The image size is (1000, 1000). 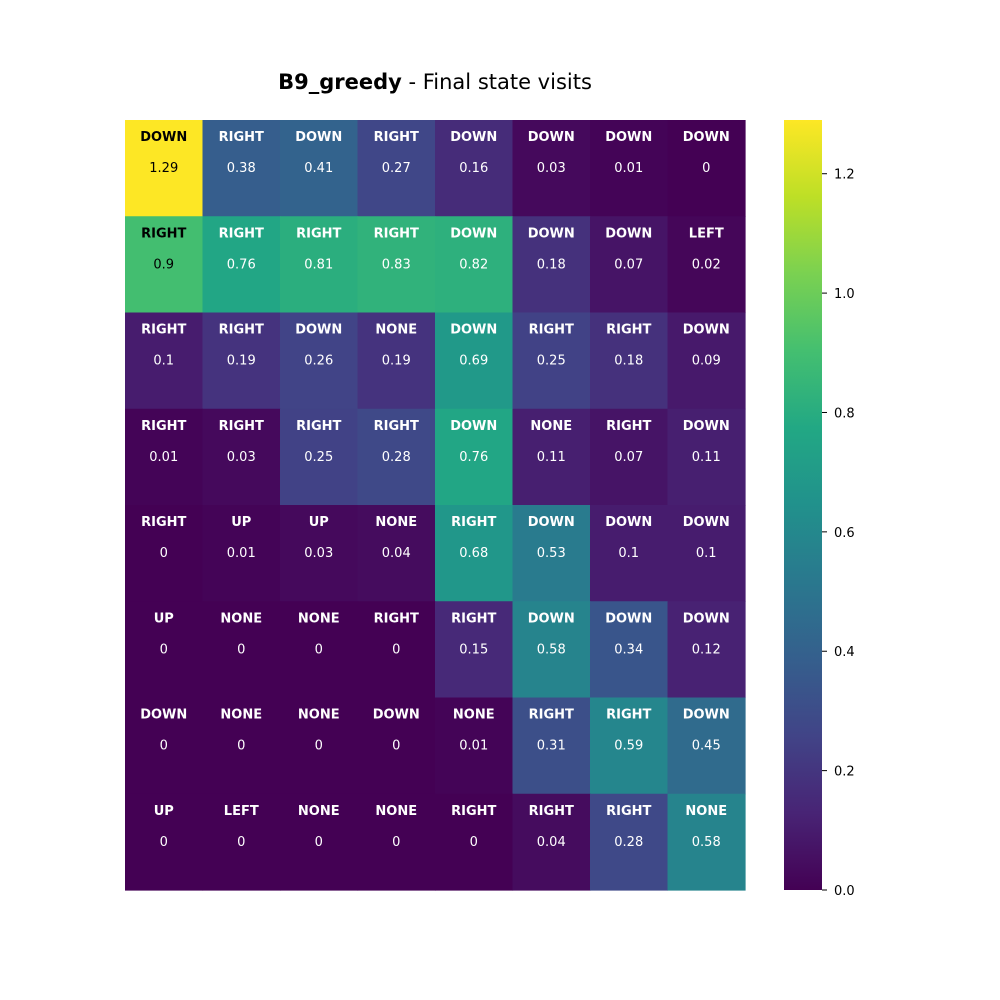 I want to click on cell-value-label: 0.59, so click(x=628, y=746).